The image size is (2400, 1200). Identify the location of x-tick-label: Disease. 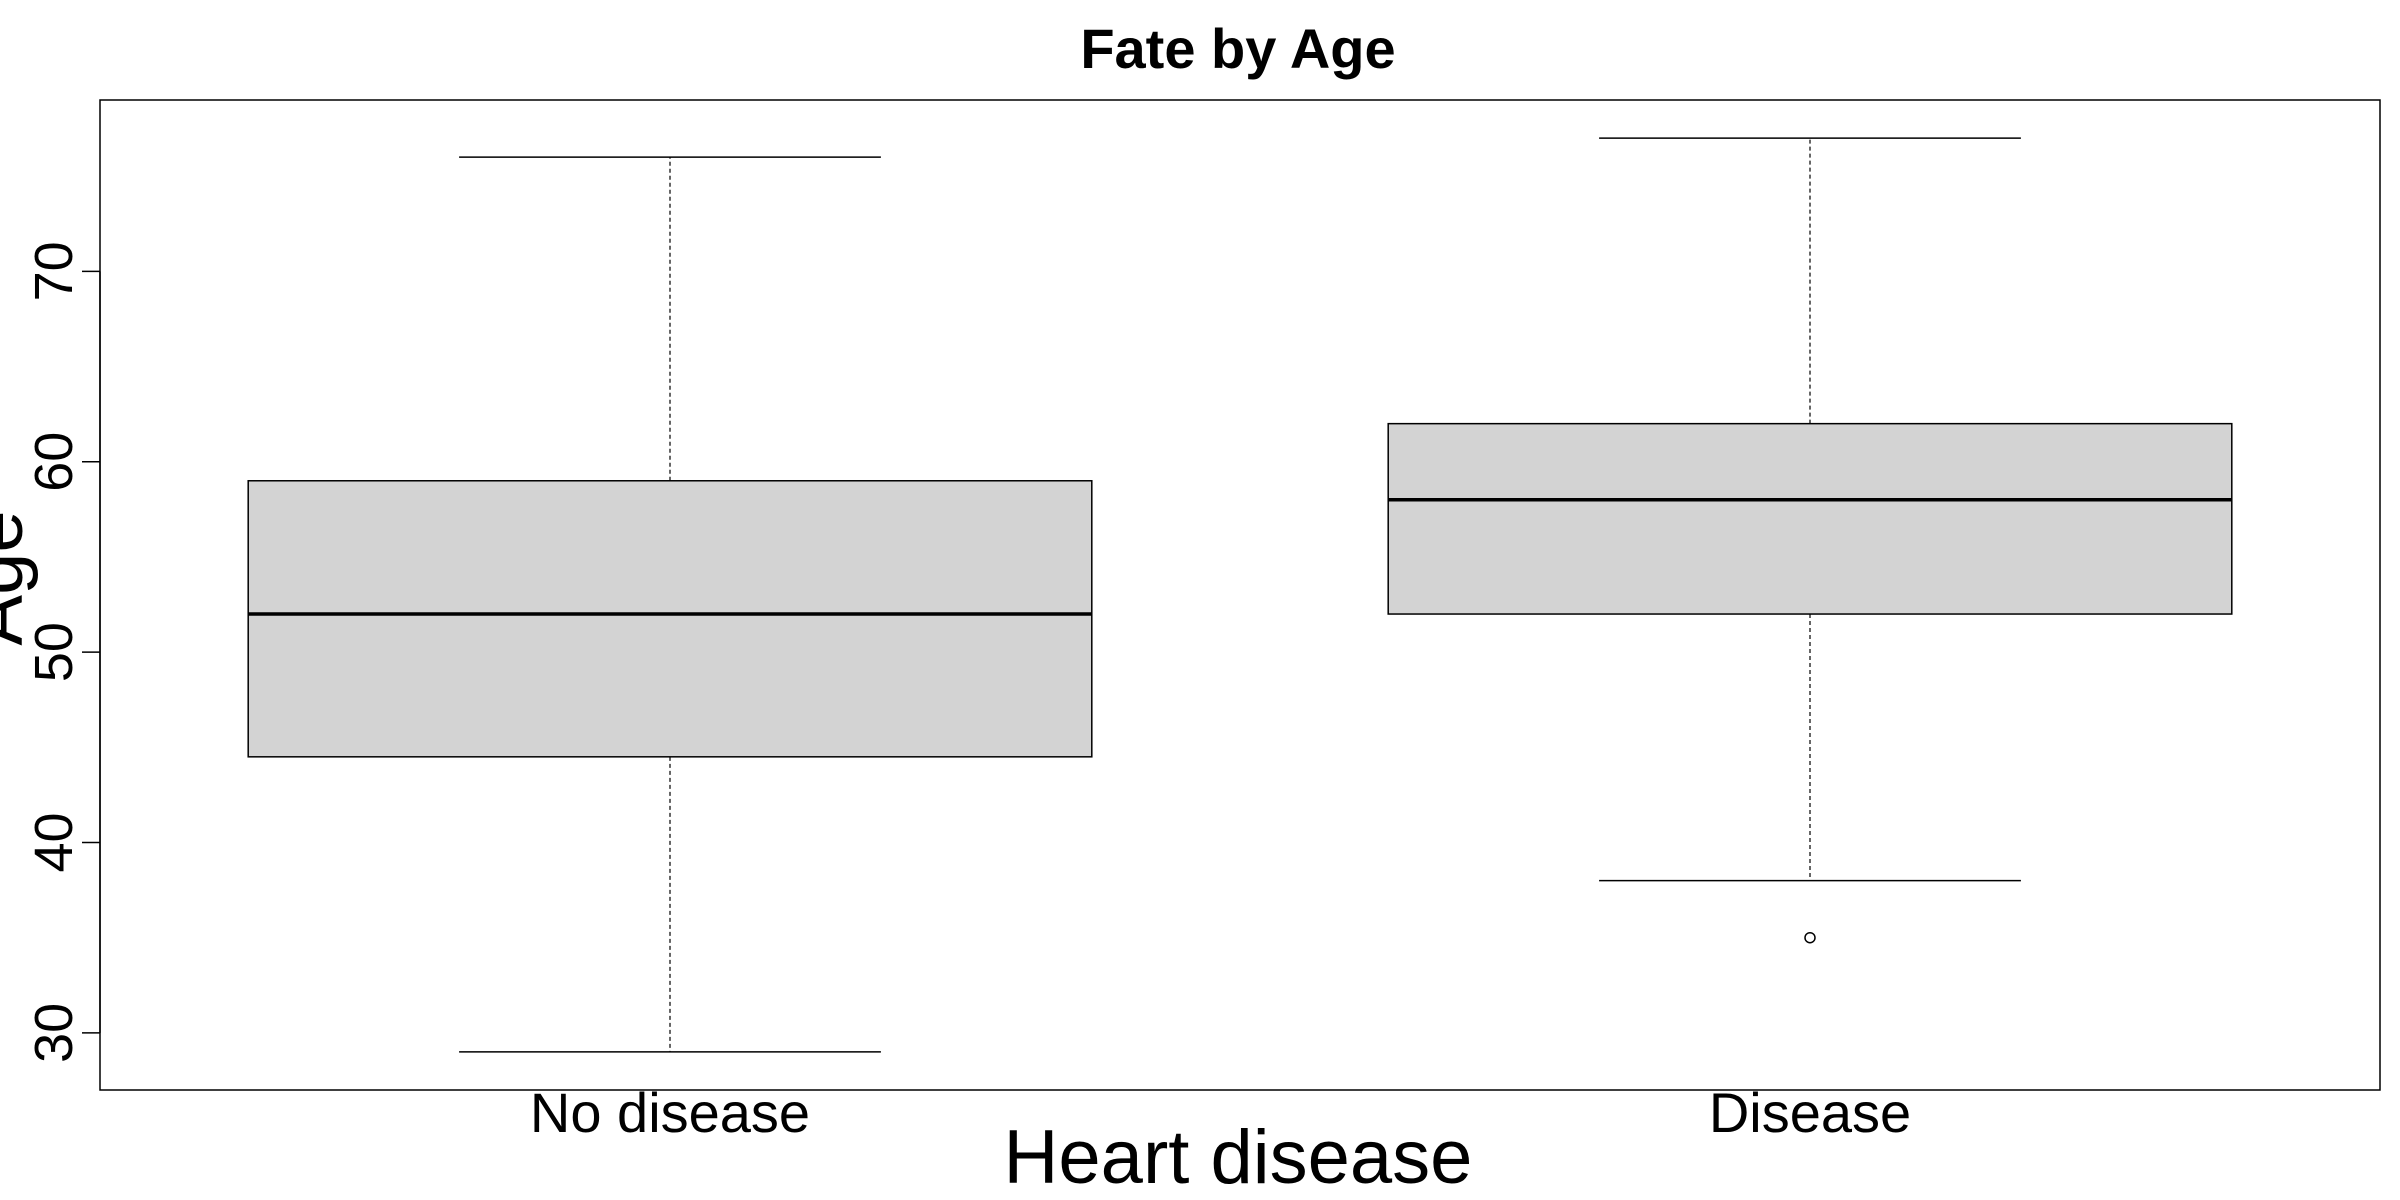
(1810, 1112).